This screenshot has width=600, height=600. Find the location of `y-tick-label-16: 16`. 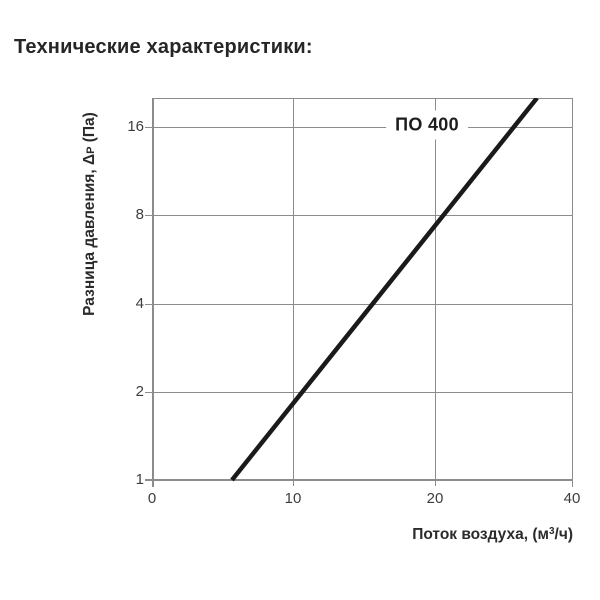

y-tick-label-16: 16 is located at coordinates (135, 126).